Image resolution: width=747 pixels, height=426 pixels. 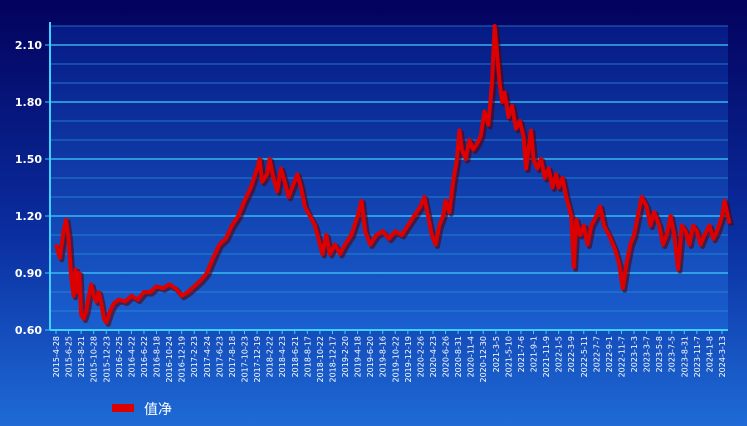 What do you see at coordinates (358, 356) in the screenshot?
I see `x-tick-label: 2019-4-18` at bounding box center [358, 356].